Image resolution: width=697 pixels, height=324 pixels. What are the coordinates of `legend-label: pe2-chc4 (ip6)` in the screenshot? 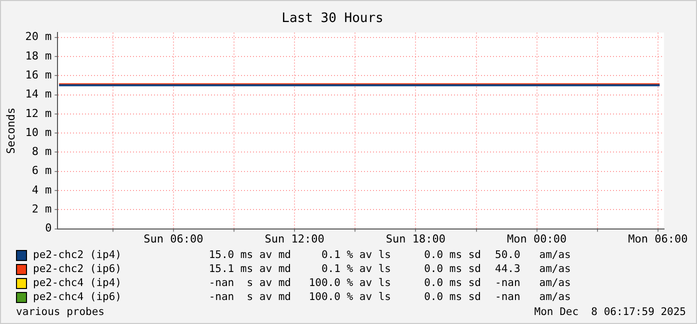 It's located at (78, 297).